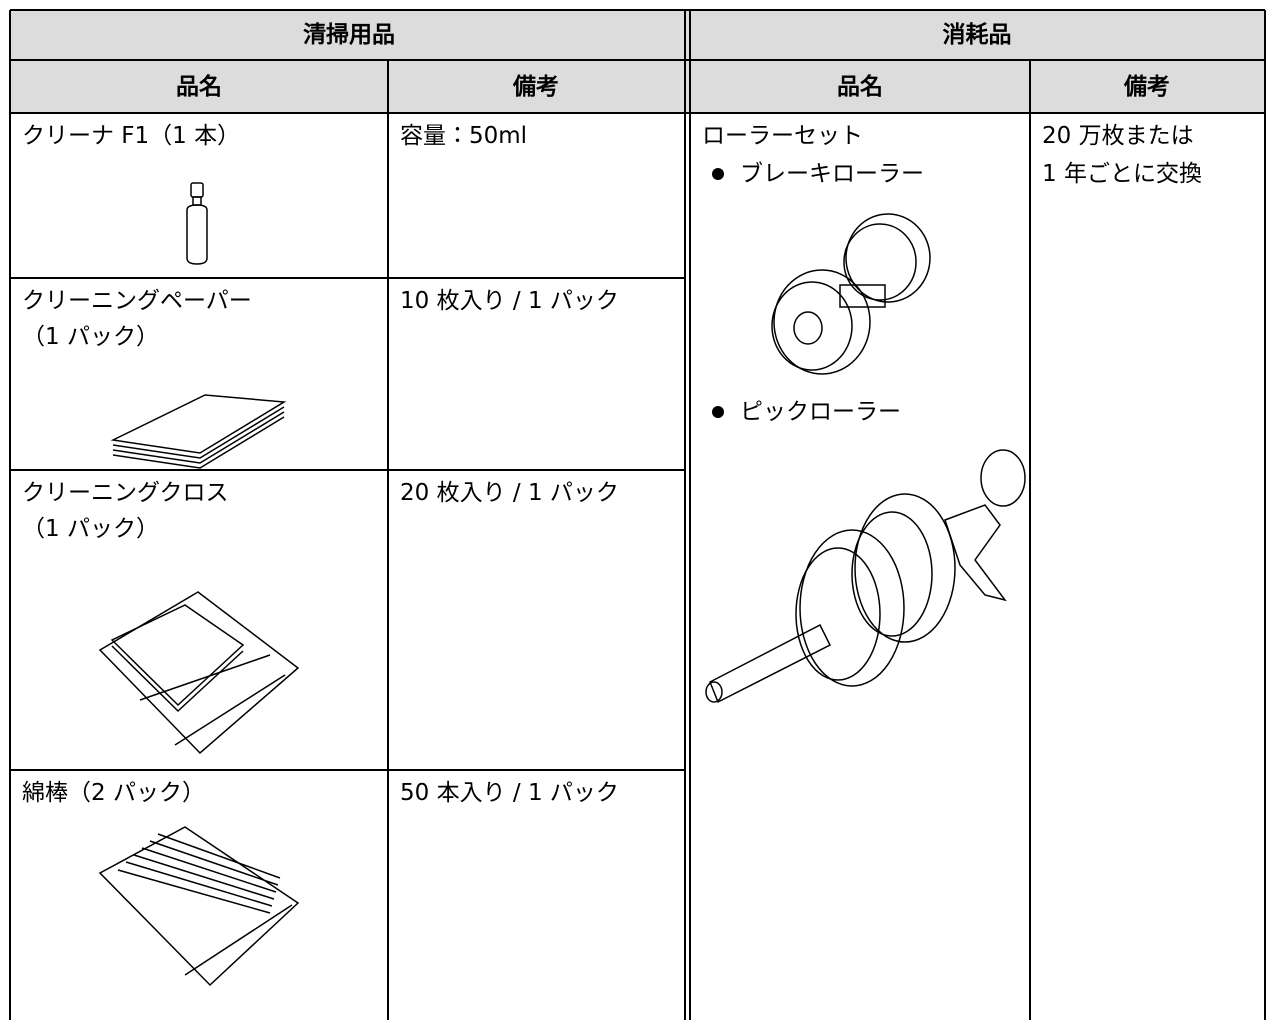 The width and height of the screenshot is (1269, 1020). Describe the element at coordinates (349, 35) in the screenshot. I see `group-title: 清掃用品` at that location.